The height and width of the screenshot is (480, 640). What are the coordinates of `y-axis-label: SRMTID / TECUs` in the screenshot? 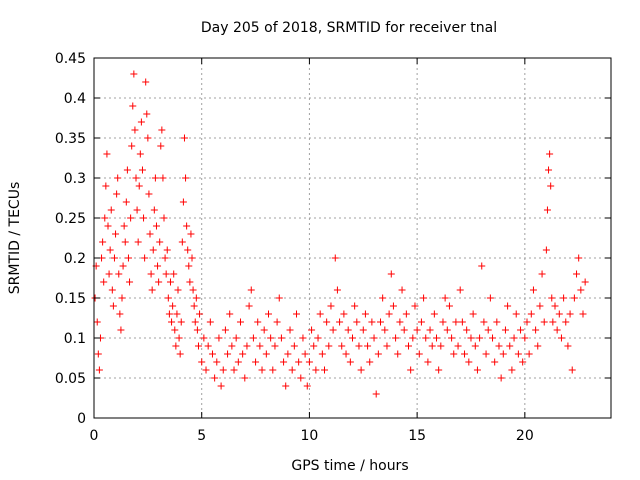 It's located at (15, 238).